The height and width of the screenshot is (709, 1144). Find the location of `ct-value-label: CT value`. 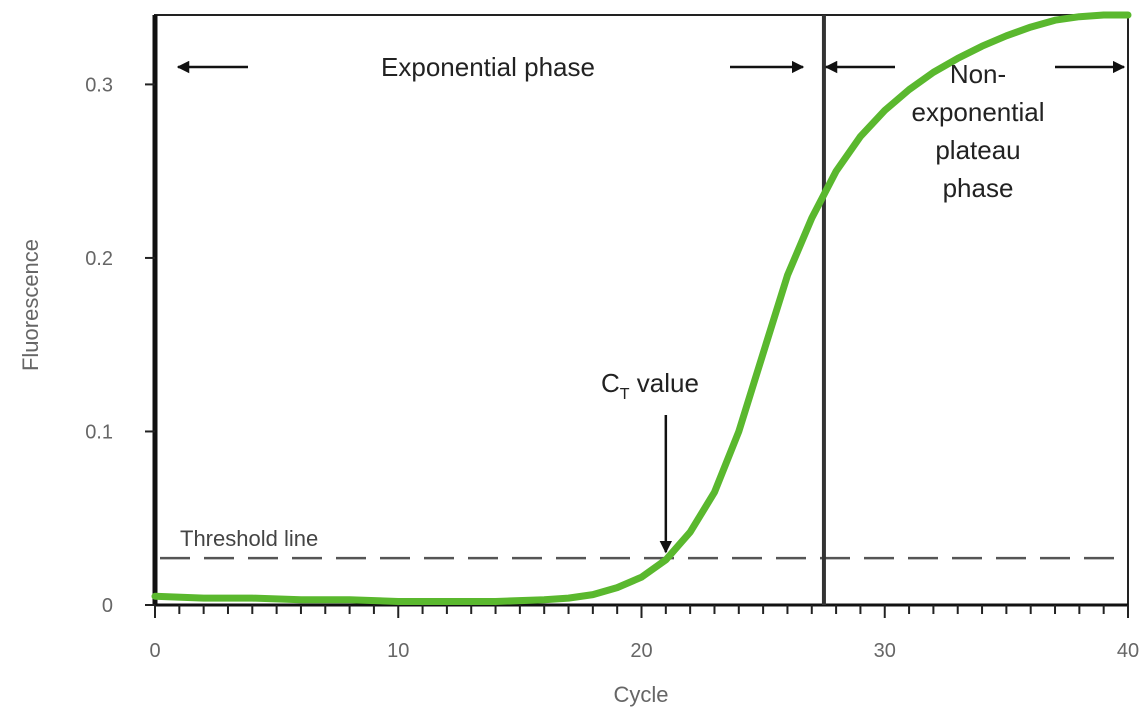

ct-value-label: CT value is located at coordinates (650, 385).